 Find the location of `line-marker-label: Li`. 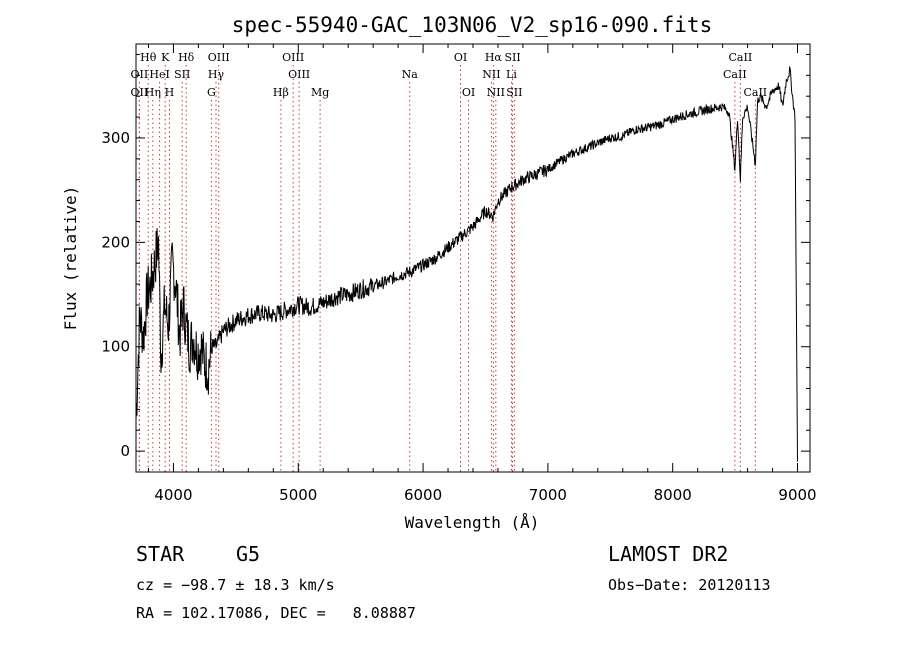

line-marker-label: Li is located at coordinates (511, 74).